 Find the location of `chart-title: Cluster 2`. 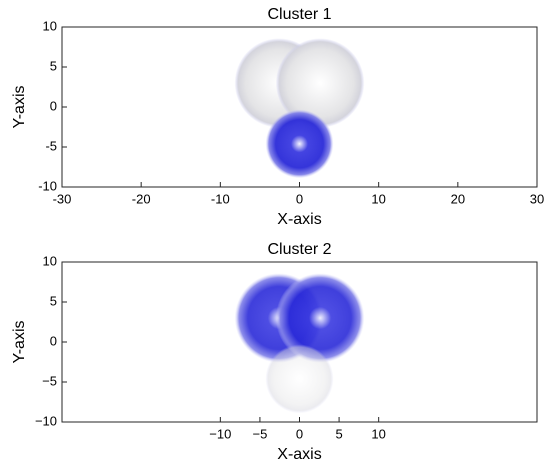

chart-title: Cluster 2 is located at coordinates (299, 249).